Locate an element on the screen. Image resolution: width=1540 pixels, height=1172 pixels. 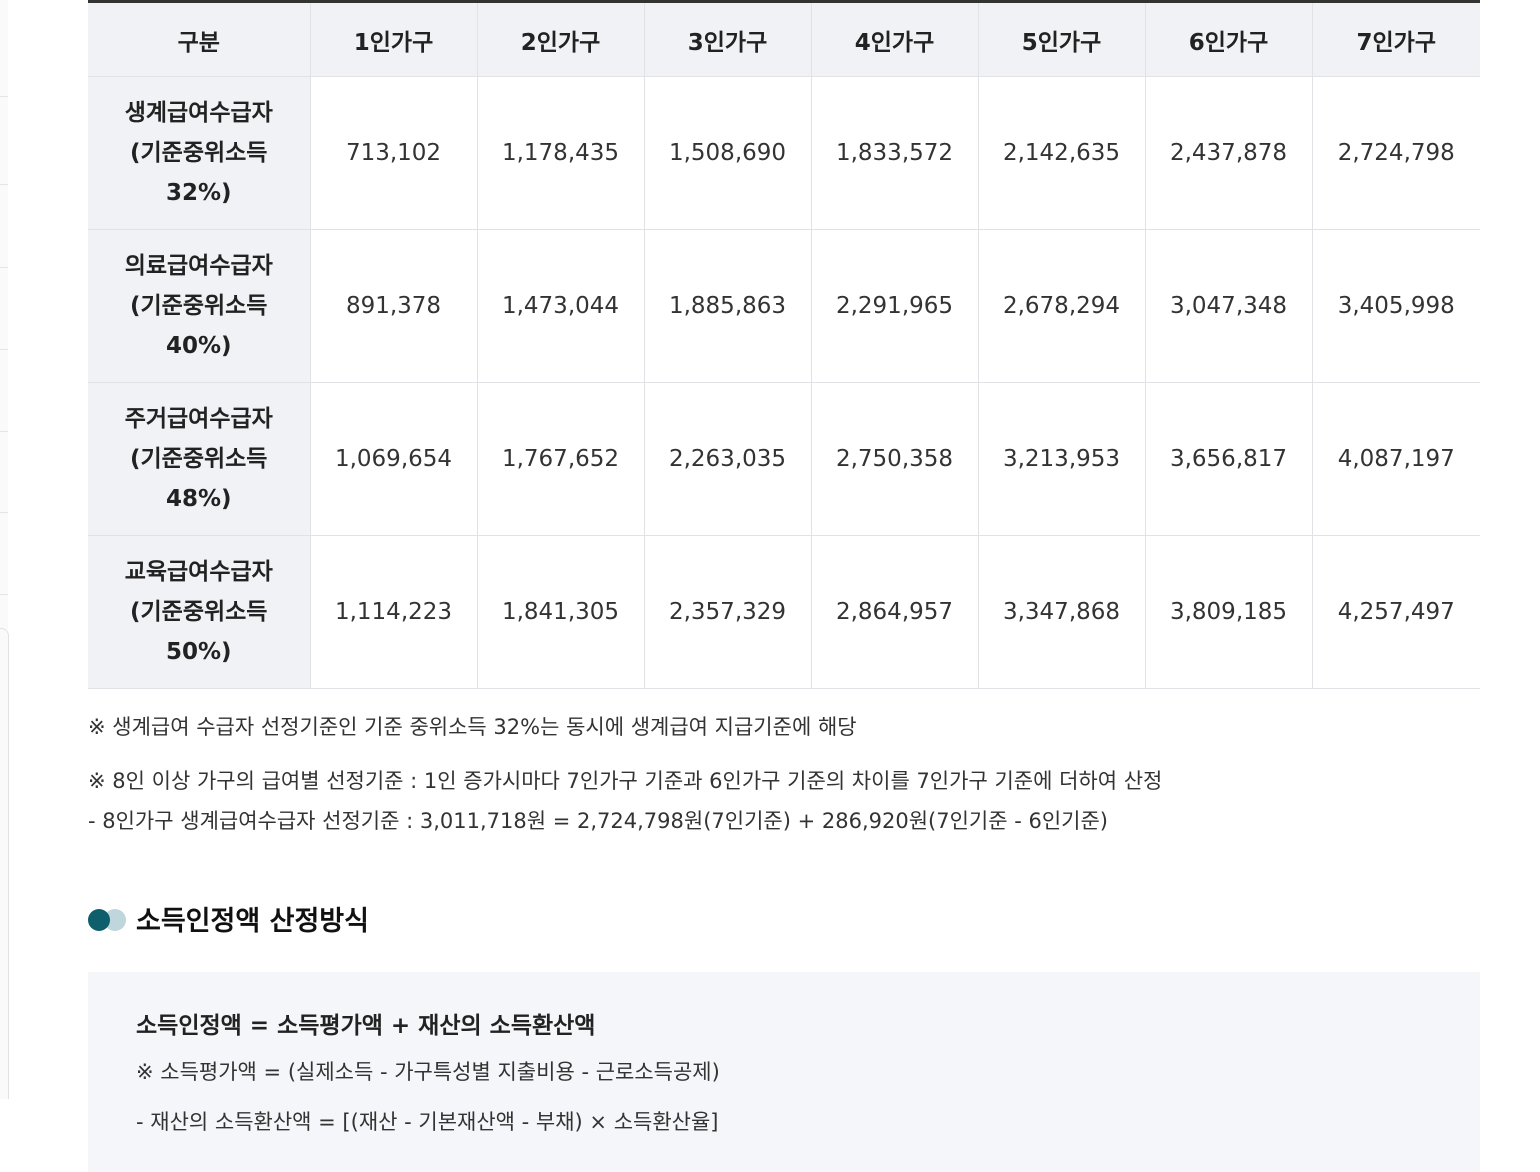
table-cell: 1,833,572 is located at coordinates (894, 153).